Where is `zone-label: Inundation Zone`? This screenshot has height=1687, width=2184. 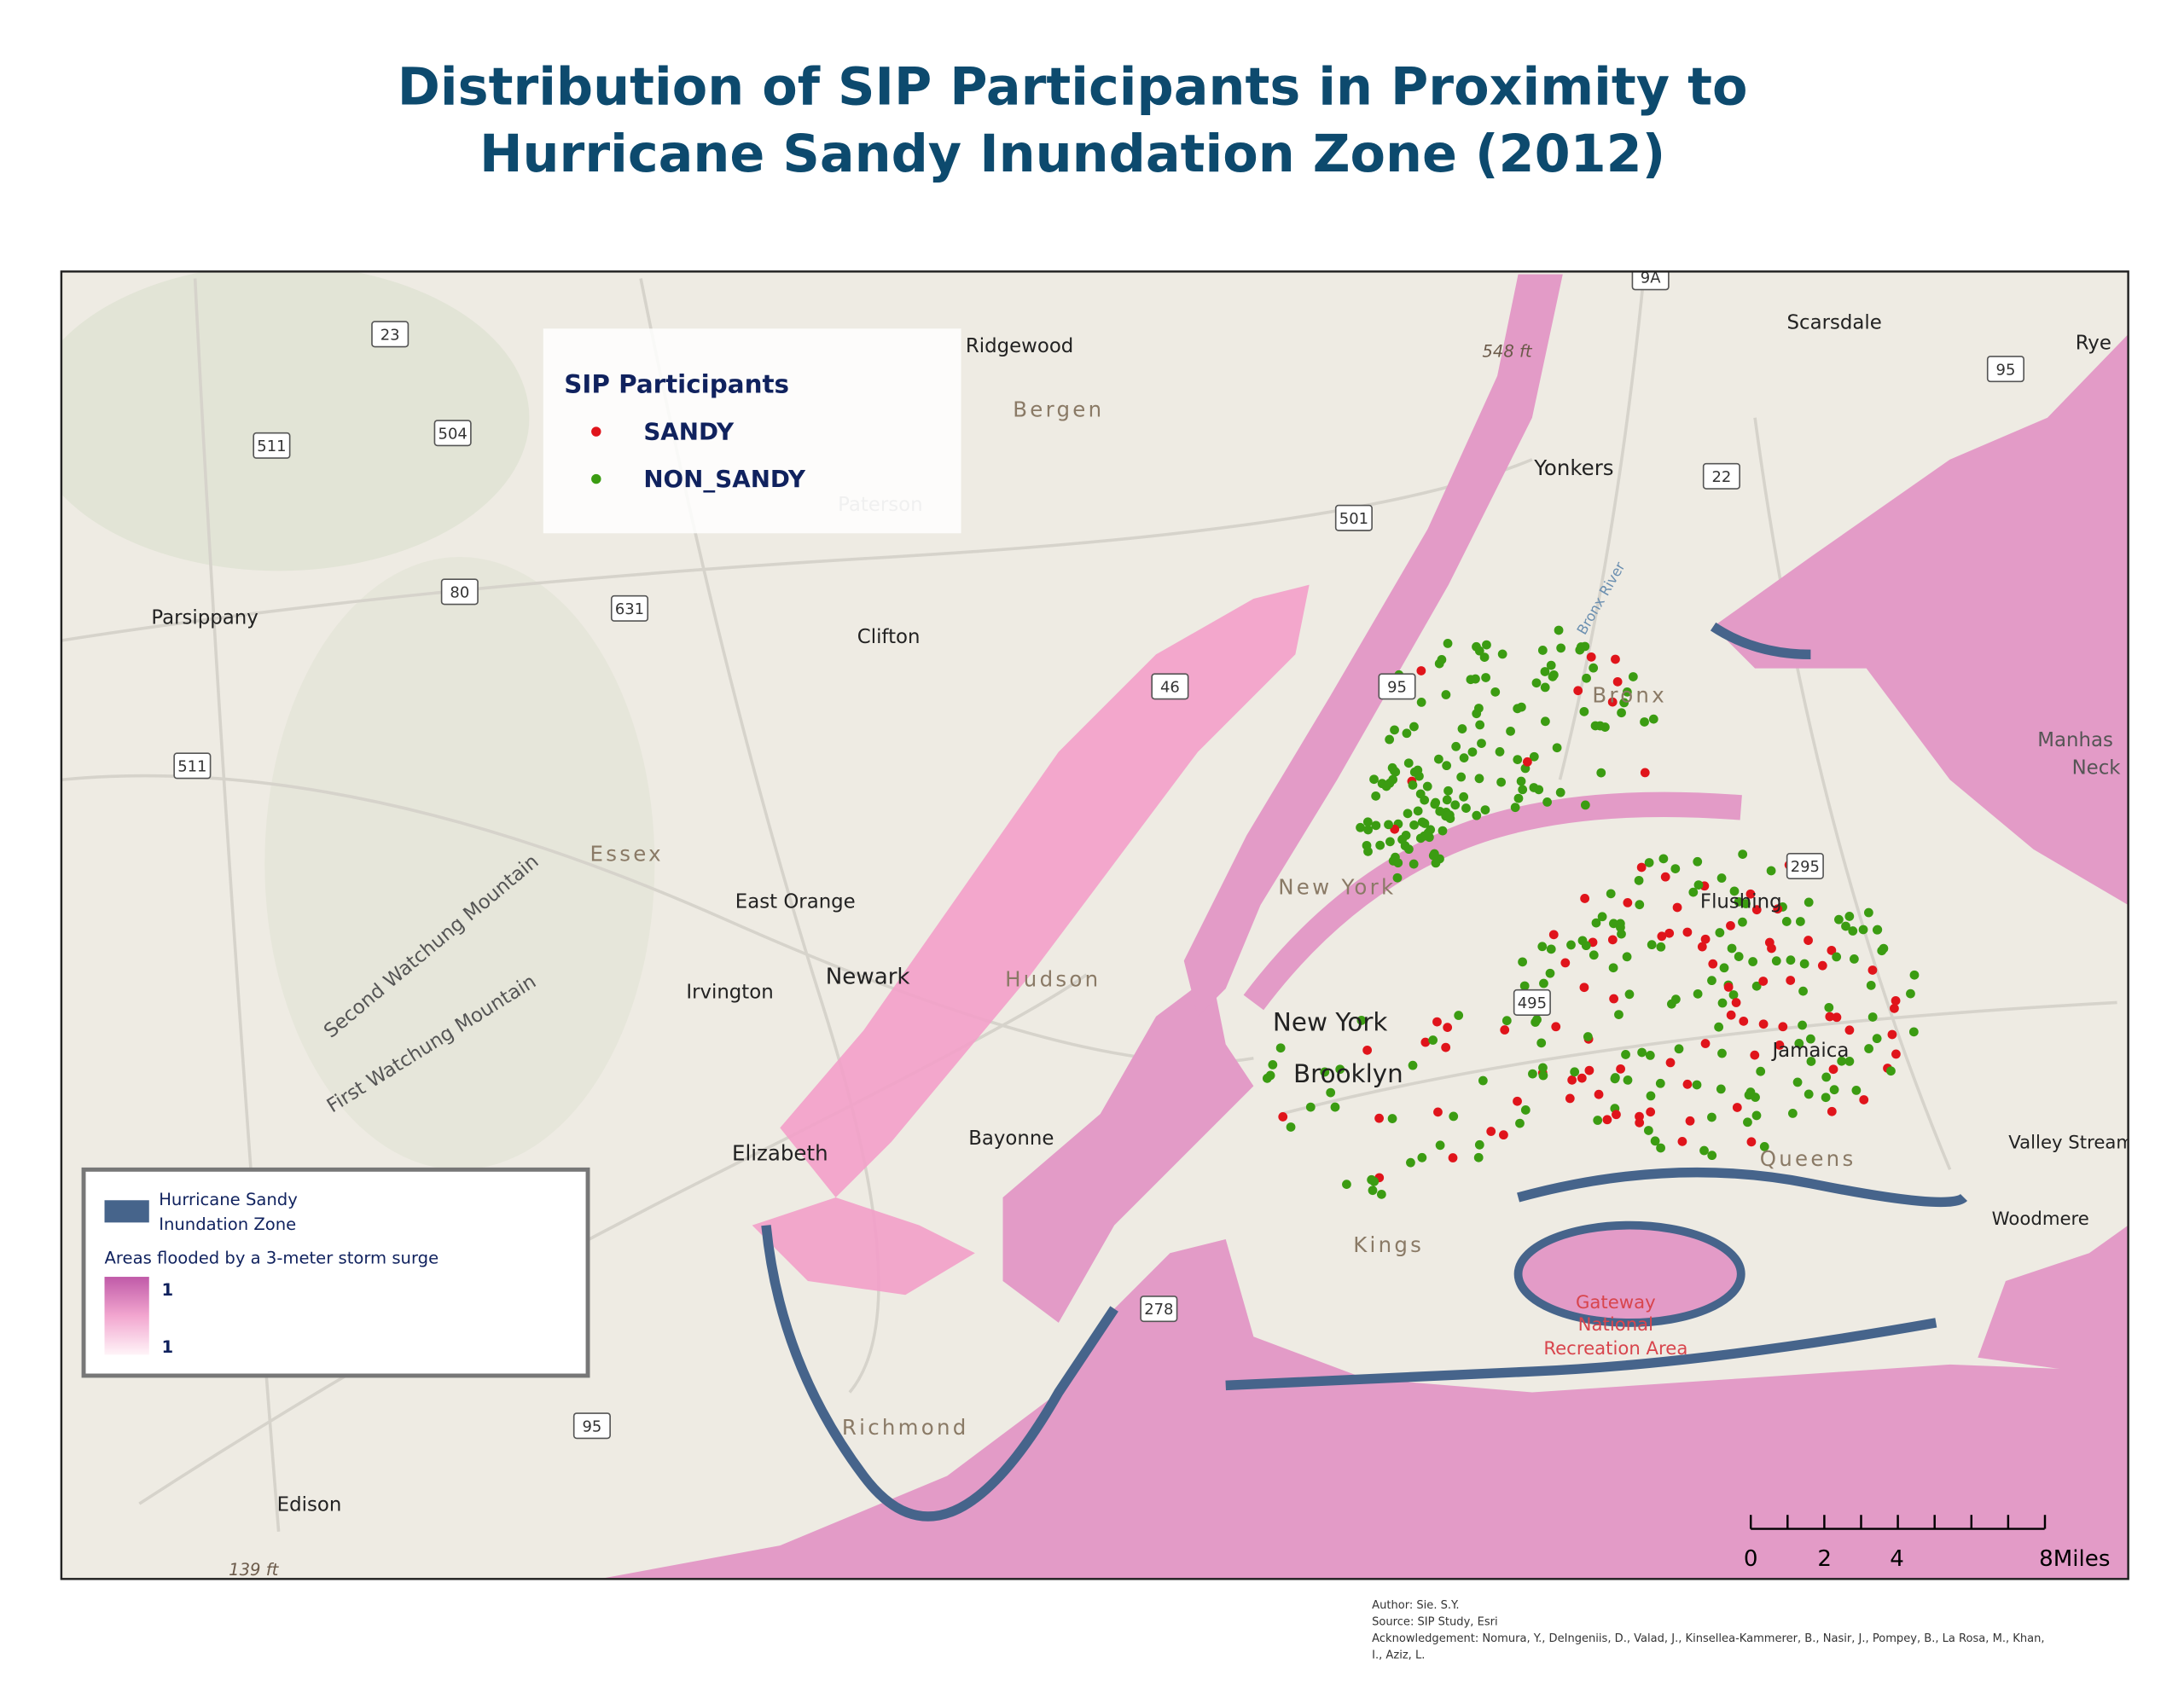 zone-label: Inundation Zone is located at coordinates (228, 1224).